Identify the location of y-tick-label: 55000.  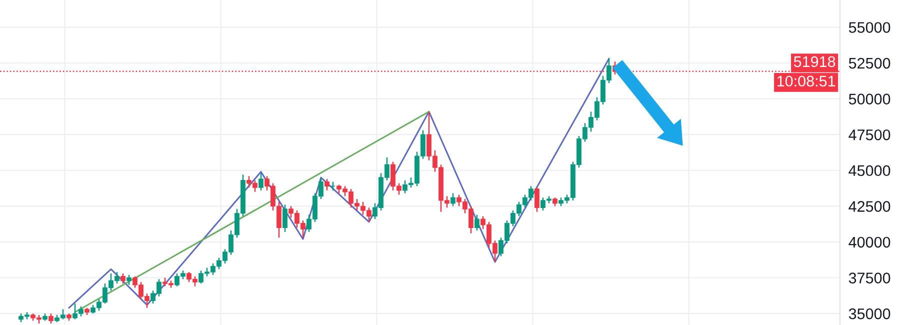
(869, 27).